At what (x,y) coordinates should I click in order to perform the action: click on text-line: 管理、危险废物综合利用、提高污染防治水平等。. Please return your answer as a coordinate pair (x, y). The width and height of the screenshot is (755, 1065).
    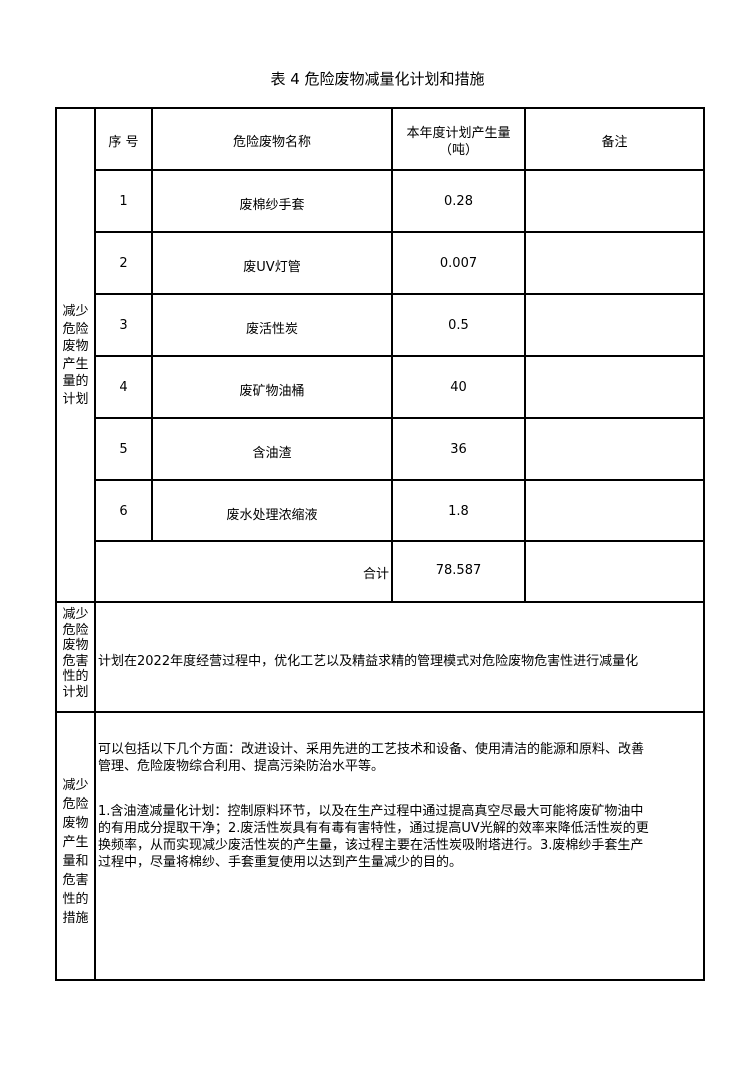
    Looking at the image, I should click on (241, 766).